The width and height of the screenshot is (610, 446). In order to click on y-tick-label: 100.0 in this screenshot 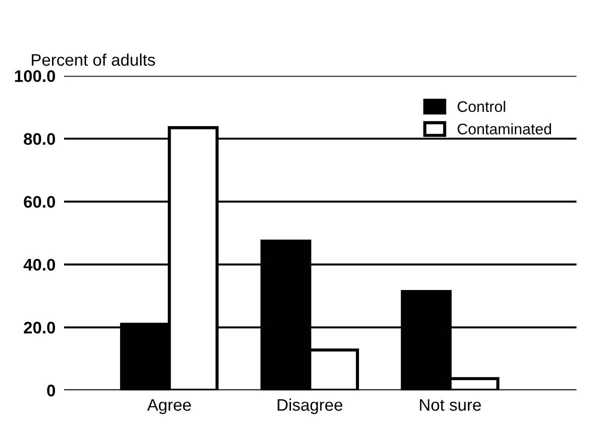, I will do `click(35, 76)`.